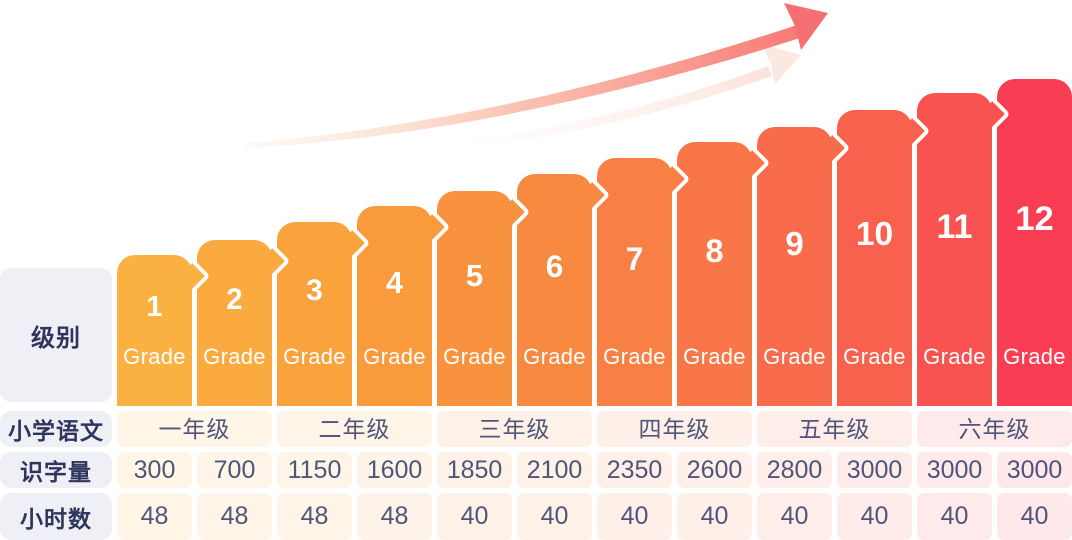 This screenshot has height=540, width=1072. I want to click on literacy-cell: 1150, so click(314, 470).